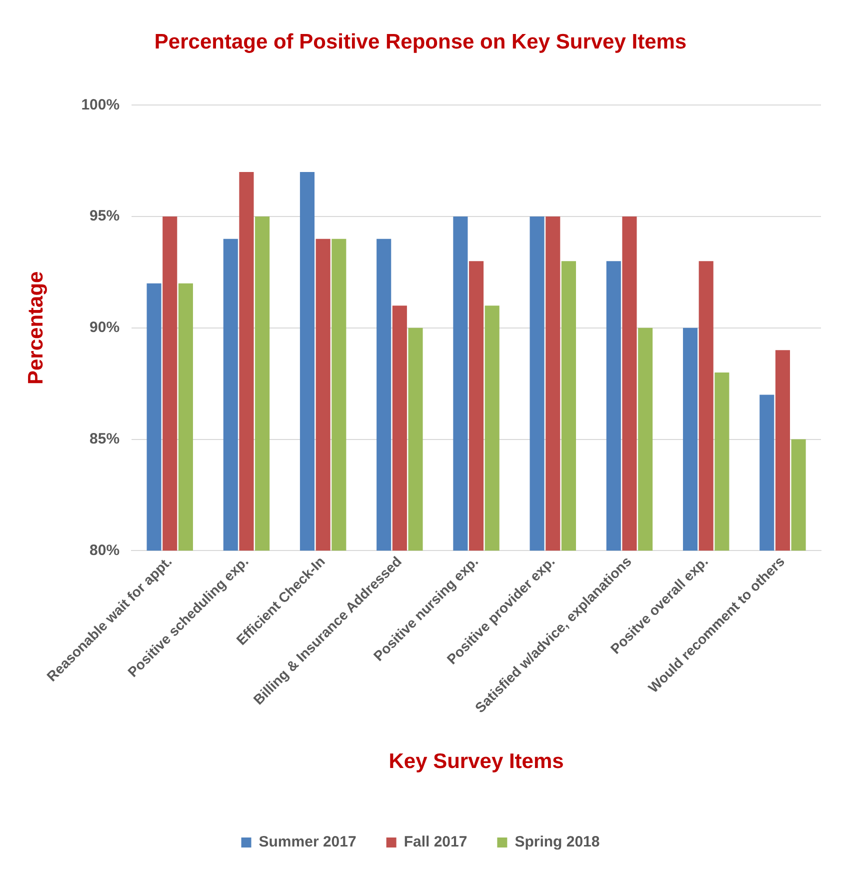  Describe the element at coordinates (100, 105) in the screenshot. I see `y-tick-label: 100%` at that location.